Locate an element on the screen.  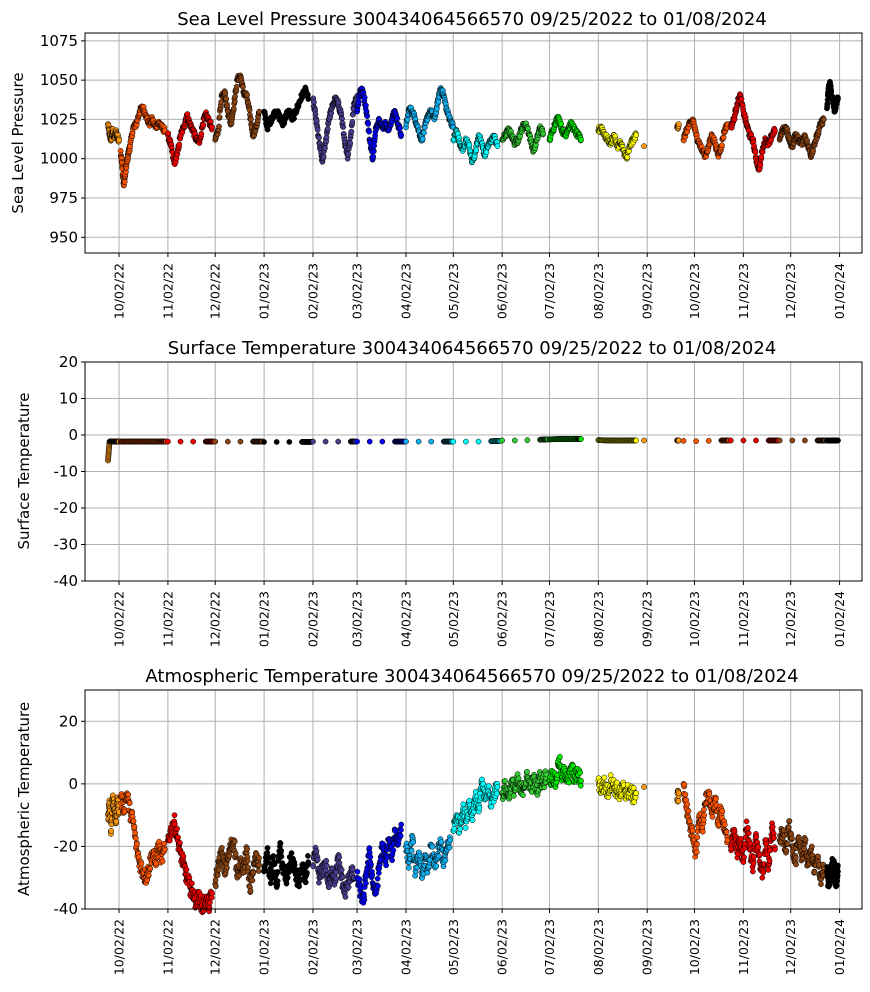
atmospheric-temperature-xtick-label-12: 10/02/23 is located at coordinates (694, 947).